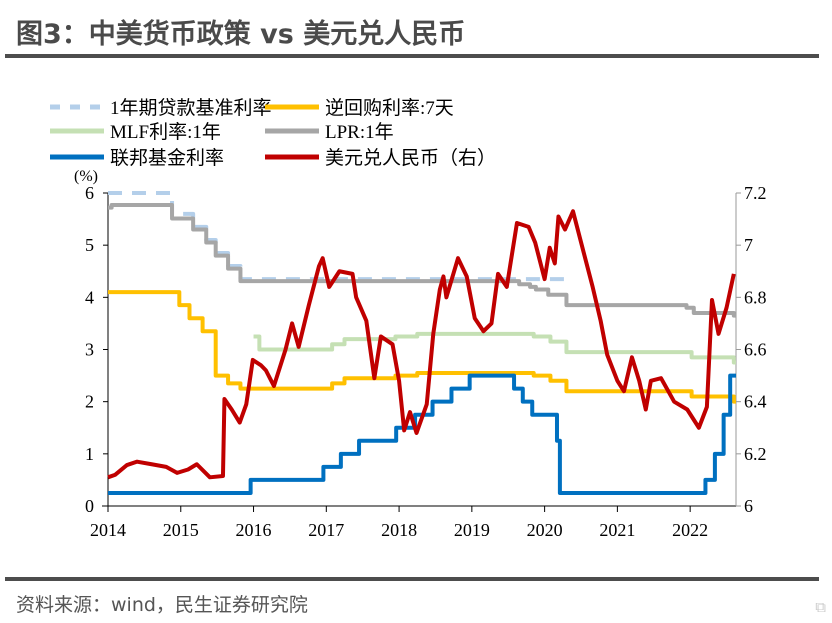 The image size is (832, 623). I want to click on right-tick-label: 6.4, so click(755, 402).